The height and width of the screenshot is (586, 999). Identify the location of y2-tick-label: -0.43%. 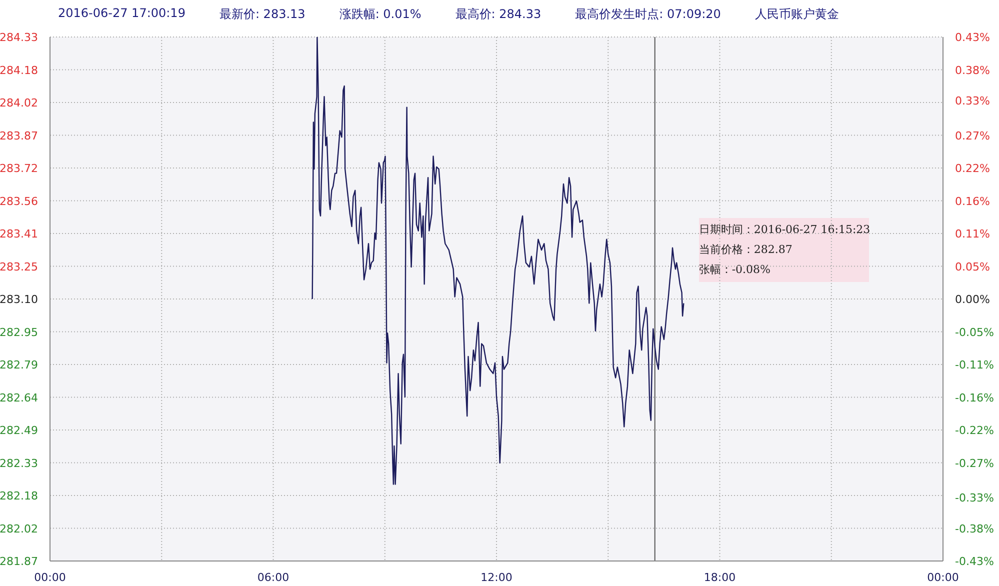
(974, 561).